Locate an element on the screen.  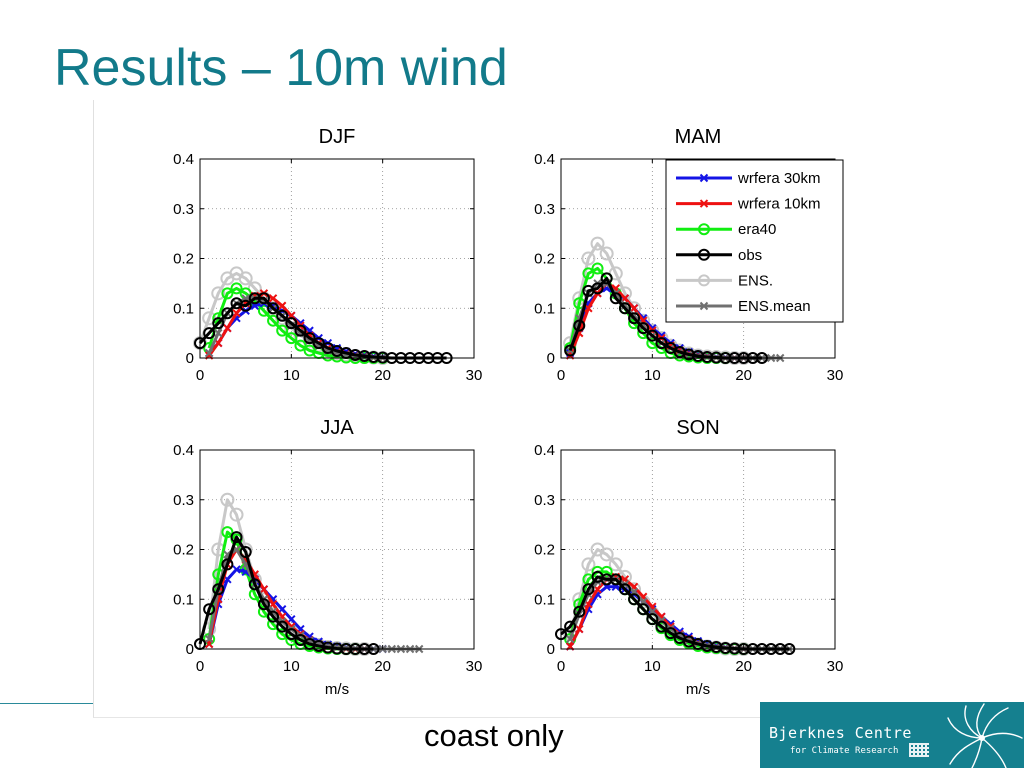
legend-item: ENS. is located at coordinates (724, 280).